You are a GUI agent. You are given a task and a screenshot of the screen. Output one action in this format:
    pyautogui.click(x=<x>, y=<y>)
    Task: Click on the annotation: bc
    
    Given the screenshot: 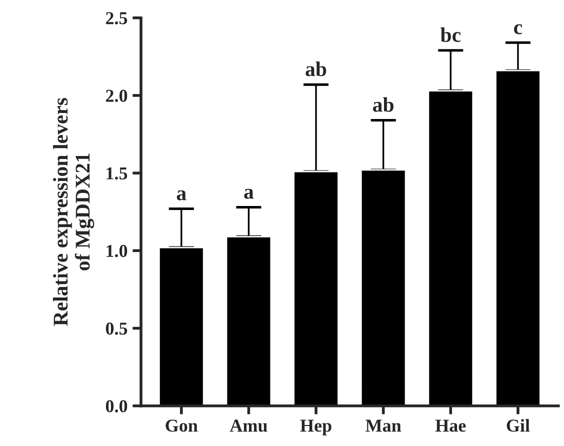 What is the action you would take?
    pyautogui.click(x=450, y=34)
    